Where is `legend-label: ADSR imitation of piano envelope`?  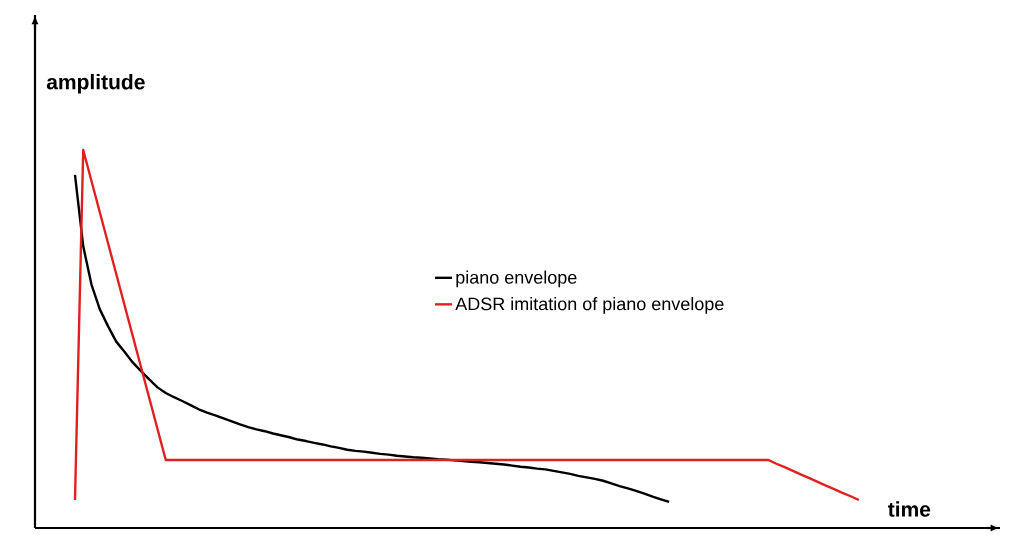 legend-label: ADSR imitation of piano envelope is located at coordinates (589, 305).